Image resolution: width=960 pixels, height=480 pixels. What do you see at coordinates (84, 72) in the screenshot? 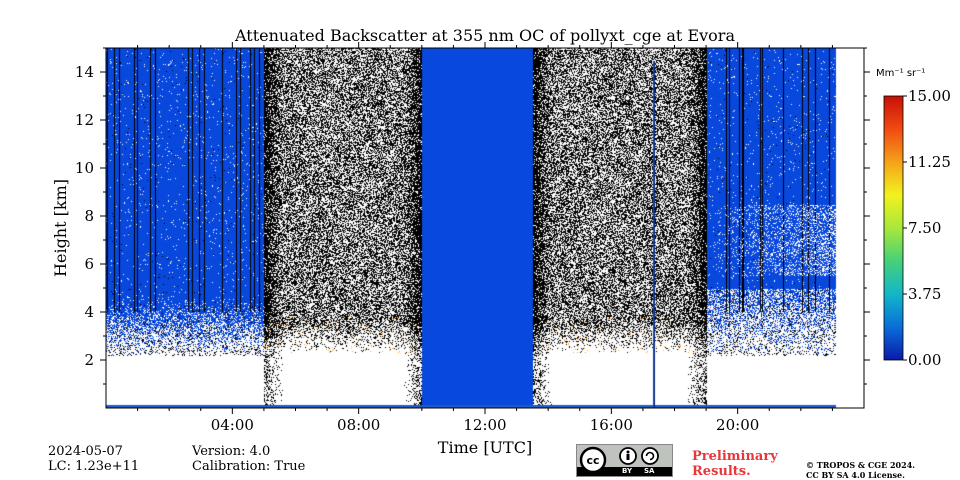
I see `y-tick-label: 14` at bounding box center [84, 72].